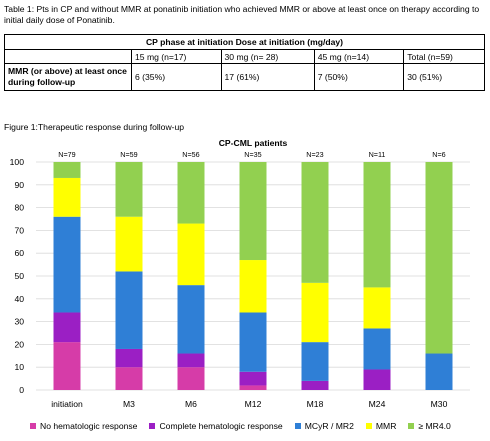 The image size is (490, 441). What do you see at coordinates (19, 185) in the screenshot?
I see `y-tick-label: 90` at bounding box center [19, 185].